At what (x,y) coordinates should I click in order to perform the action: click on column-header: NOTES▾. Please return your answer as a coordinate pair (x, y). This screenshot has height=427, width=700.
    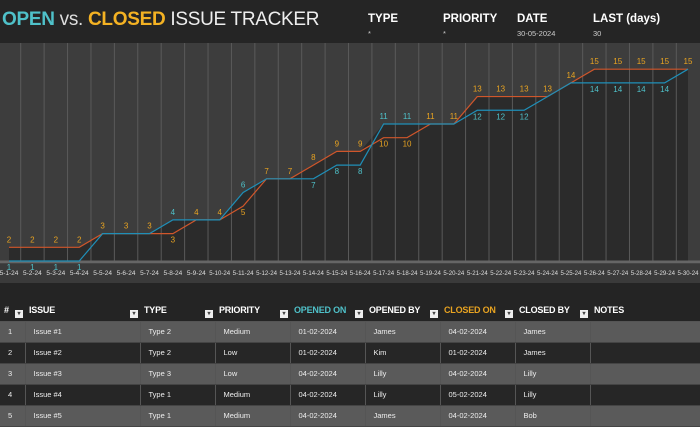
    Looking at the image, I should click on (645, 311).